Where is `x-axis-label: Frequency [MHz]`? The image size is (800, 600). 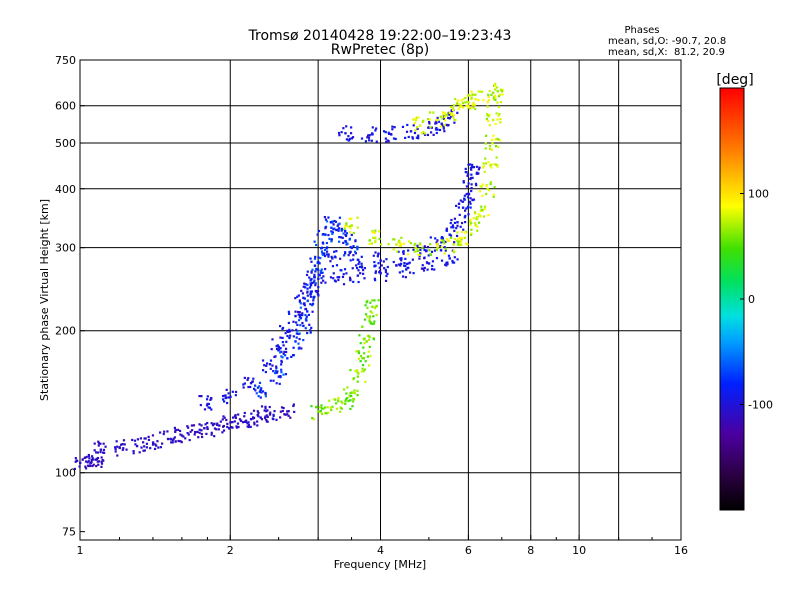 x-axis-label: Frequency [MHz] is located at coordinates (380, 564).